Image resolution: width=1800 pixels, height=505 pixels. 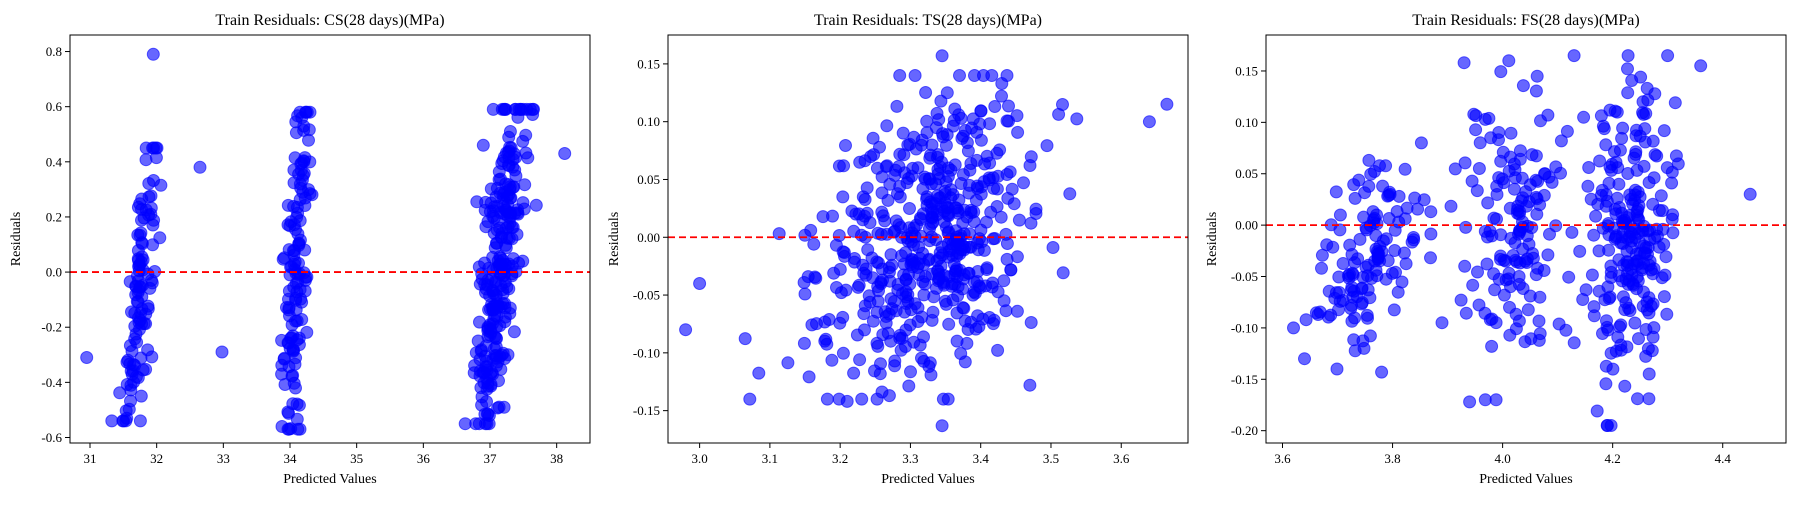 I want to click on chart-title: Train Residuals: TS(28 days)(MPa), so click(x=928, y=20).